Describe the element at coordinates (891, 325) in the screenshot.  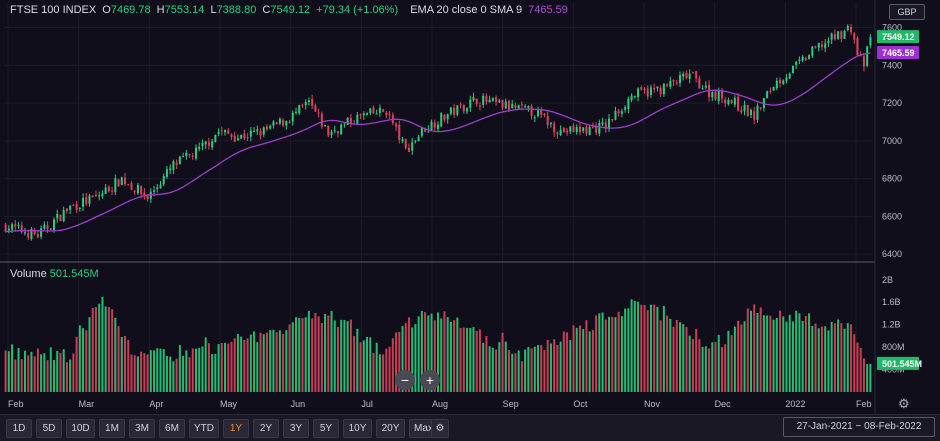
I see `volume-tick-label: 1.2B` at that location.